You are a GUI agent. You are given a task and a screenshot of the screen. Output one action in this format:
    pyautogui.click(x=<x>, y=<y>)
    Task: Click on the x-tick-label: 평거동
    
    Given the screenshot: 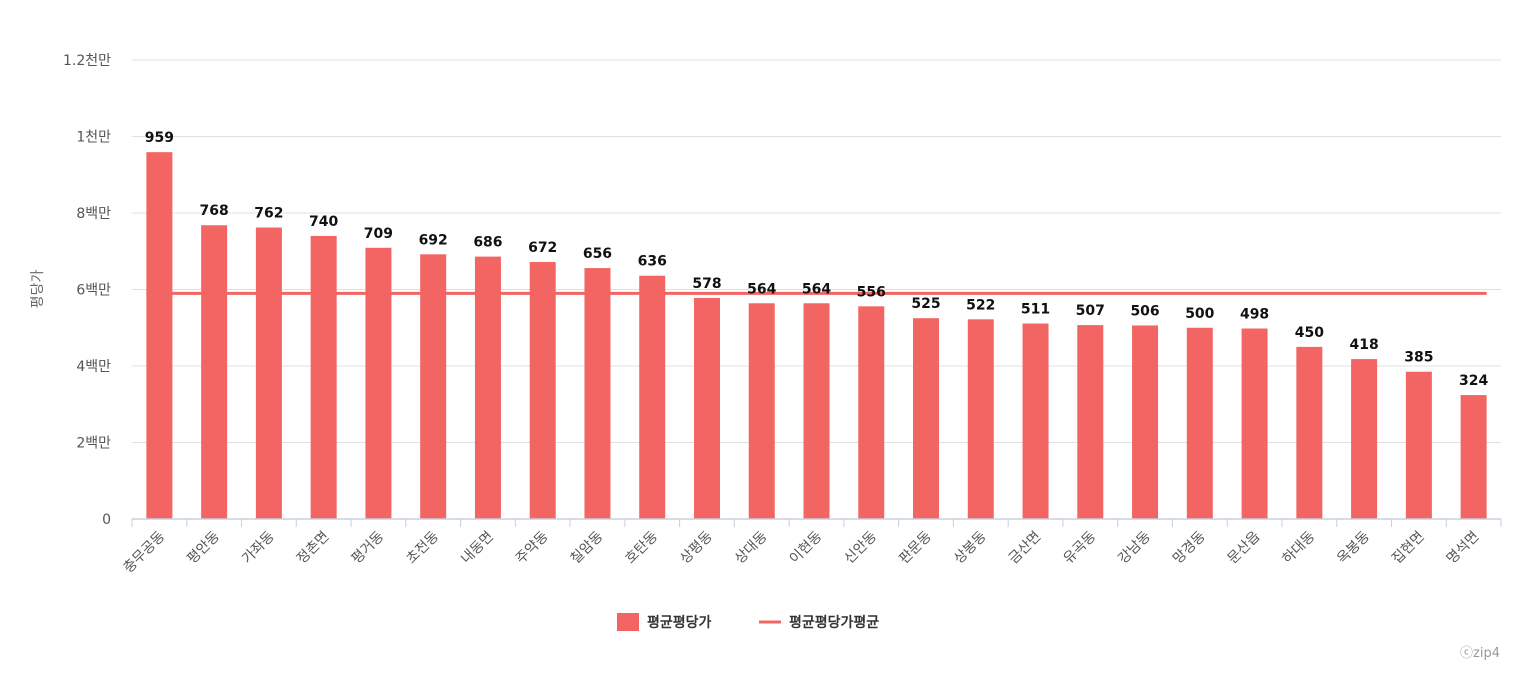 What is the action you would take?
    pyautogui.click(x=368, y=547)
    